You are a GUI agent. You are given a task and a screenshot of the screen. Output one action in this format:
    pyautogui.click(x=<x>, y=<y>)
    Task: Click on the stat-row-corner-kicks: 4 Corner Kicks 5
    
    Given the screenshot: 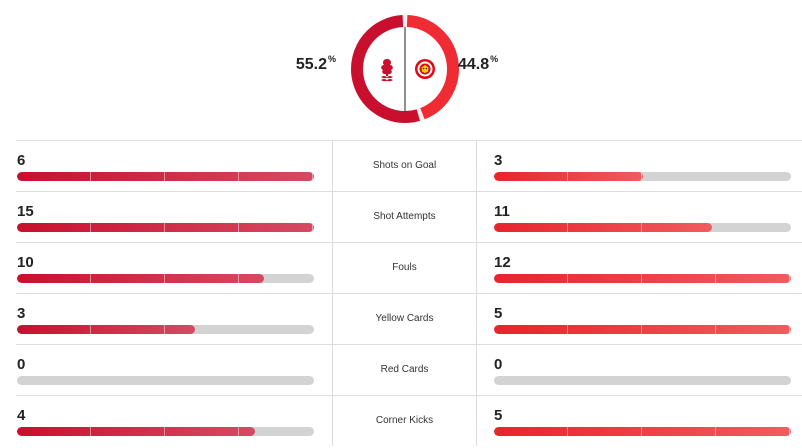 What is the action you would take?
    pyautogui.click(x=409, y=420)
    